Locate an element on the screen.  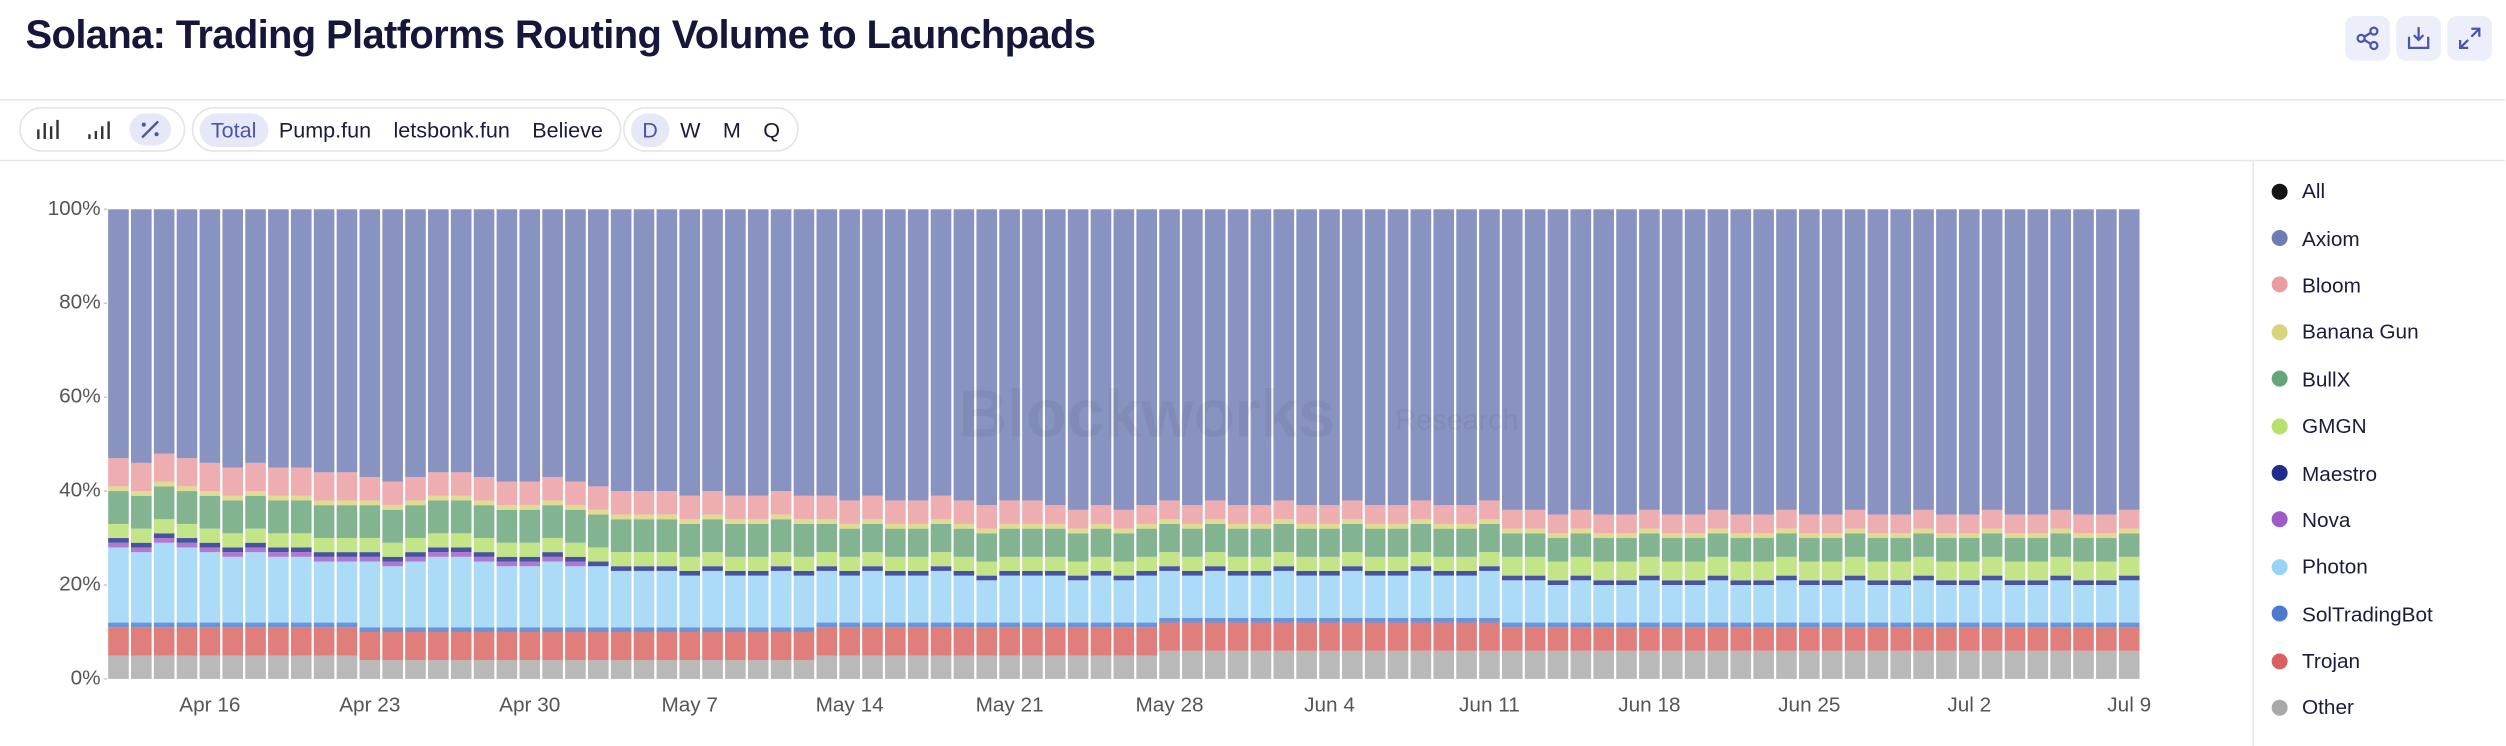
legend-item: Maestro is located at coordinates (2352, 472).